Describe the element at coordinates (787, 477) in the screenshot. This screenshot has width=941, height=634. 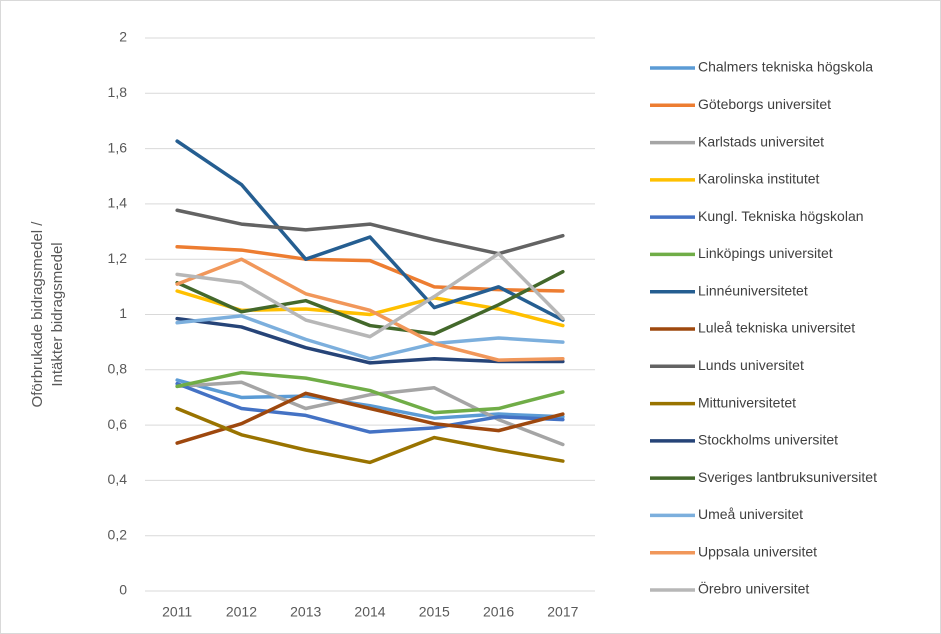
I see `legend-text: Sveriges lantbruksuniversitet` at that location.